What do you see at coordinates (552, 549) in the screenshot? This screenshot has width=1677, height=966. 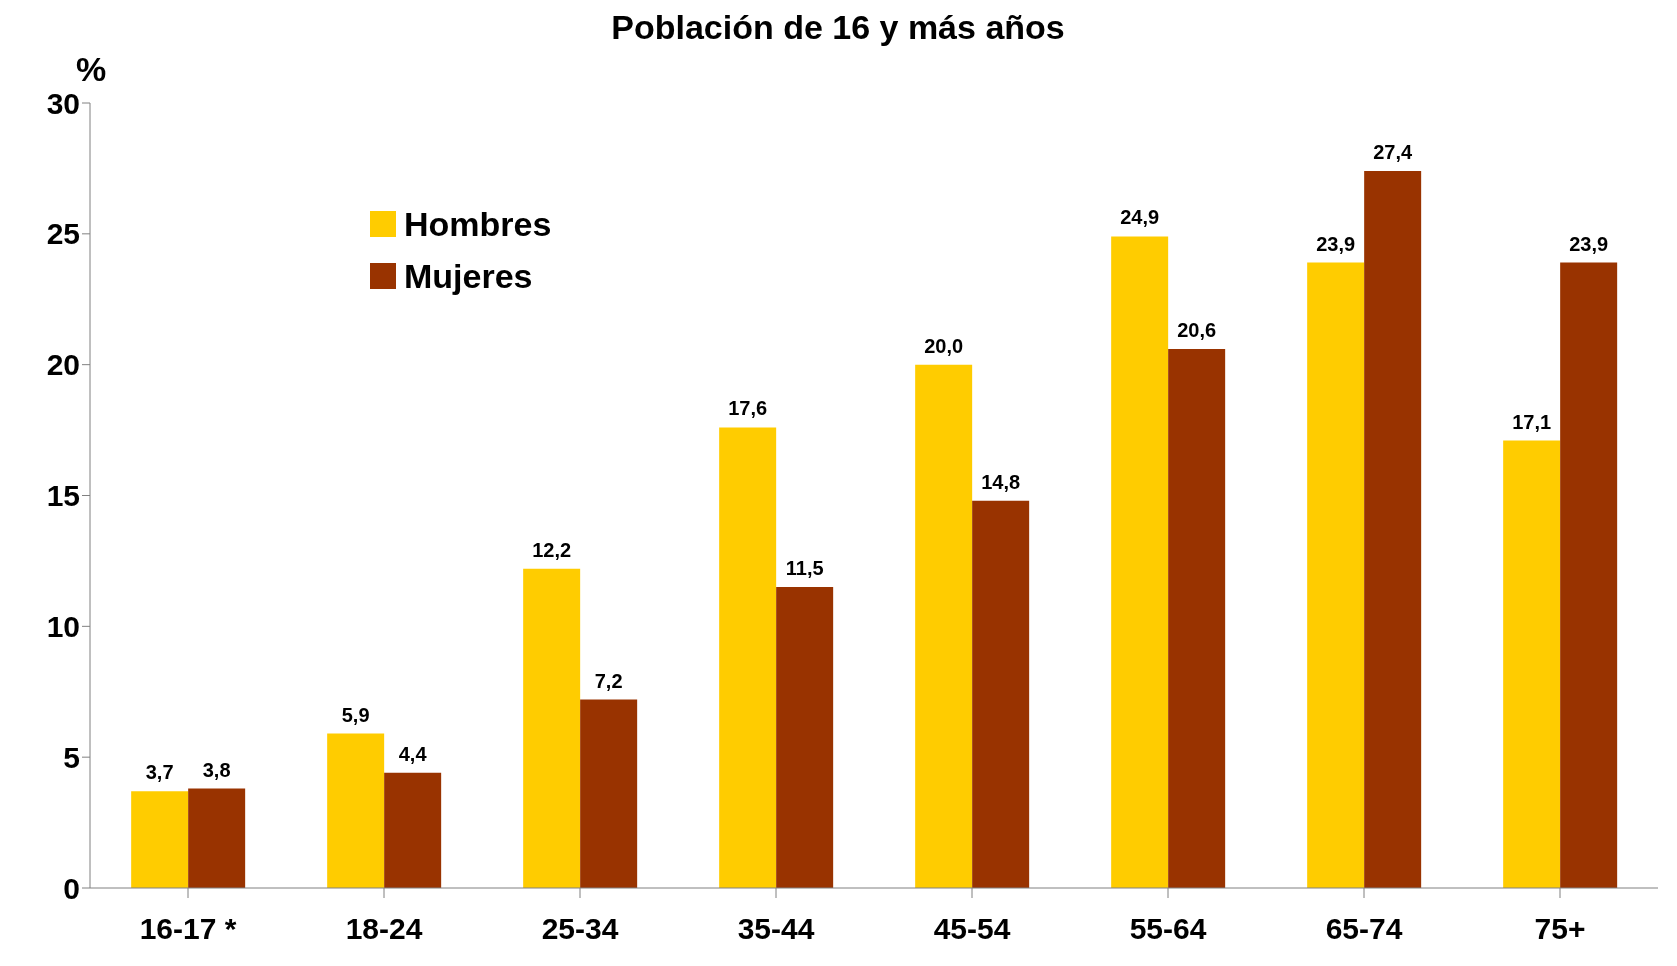 I see `data-label: 12,2` at bounding box center [552, 549].